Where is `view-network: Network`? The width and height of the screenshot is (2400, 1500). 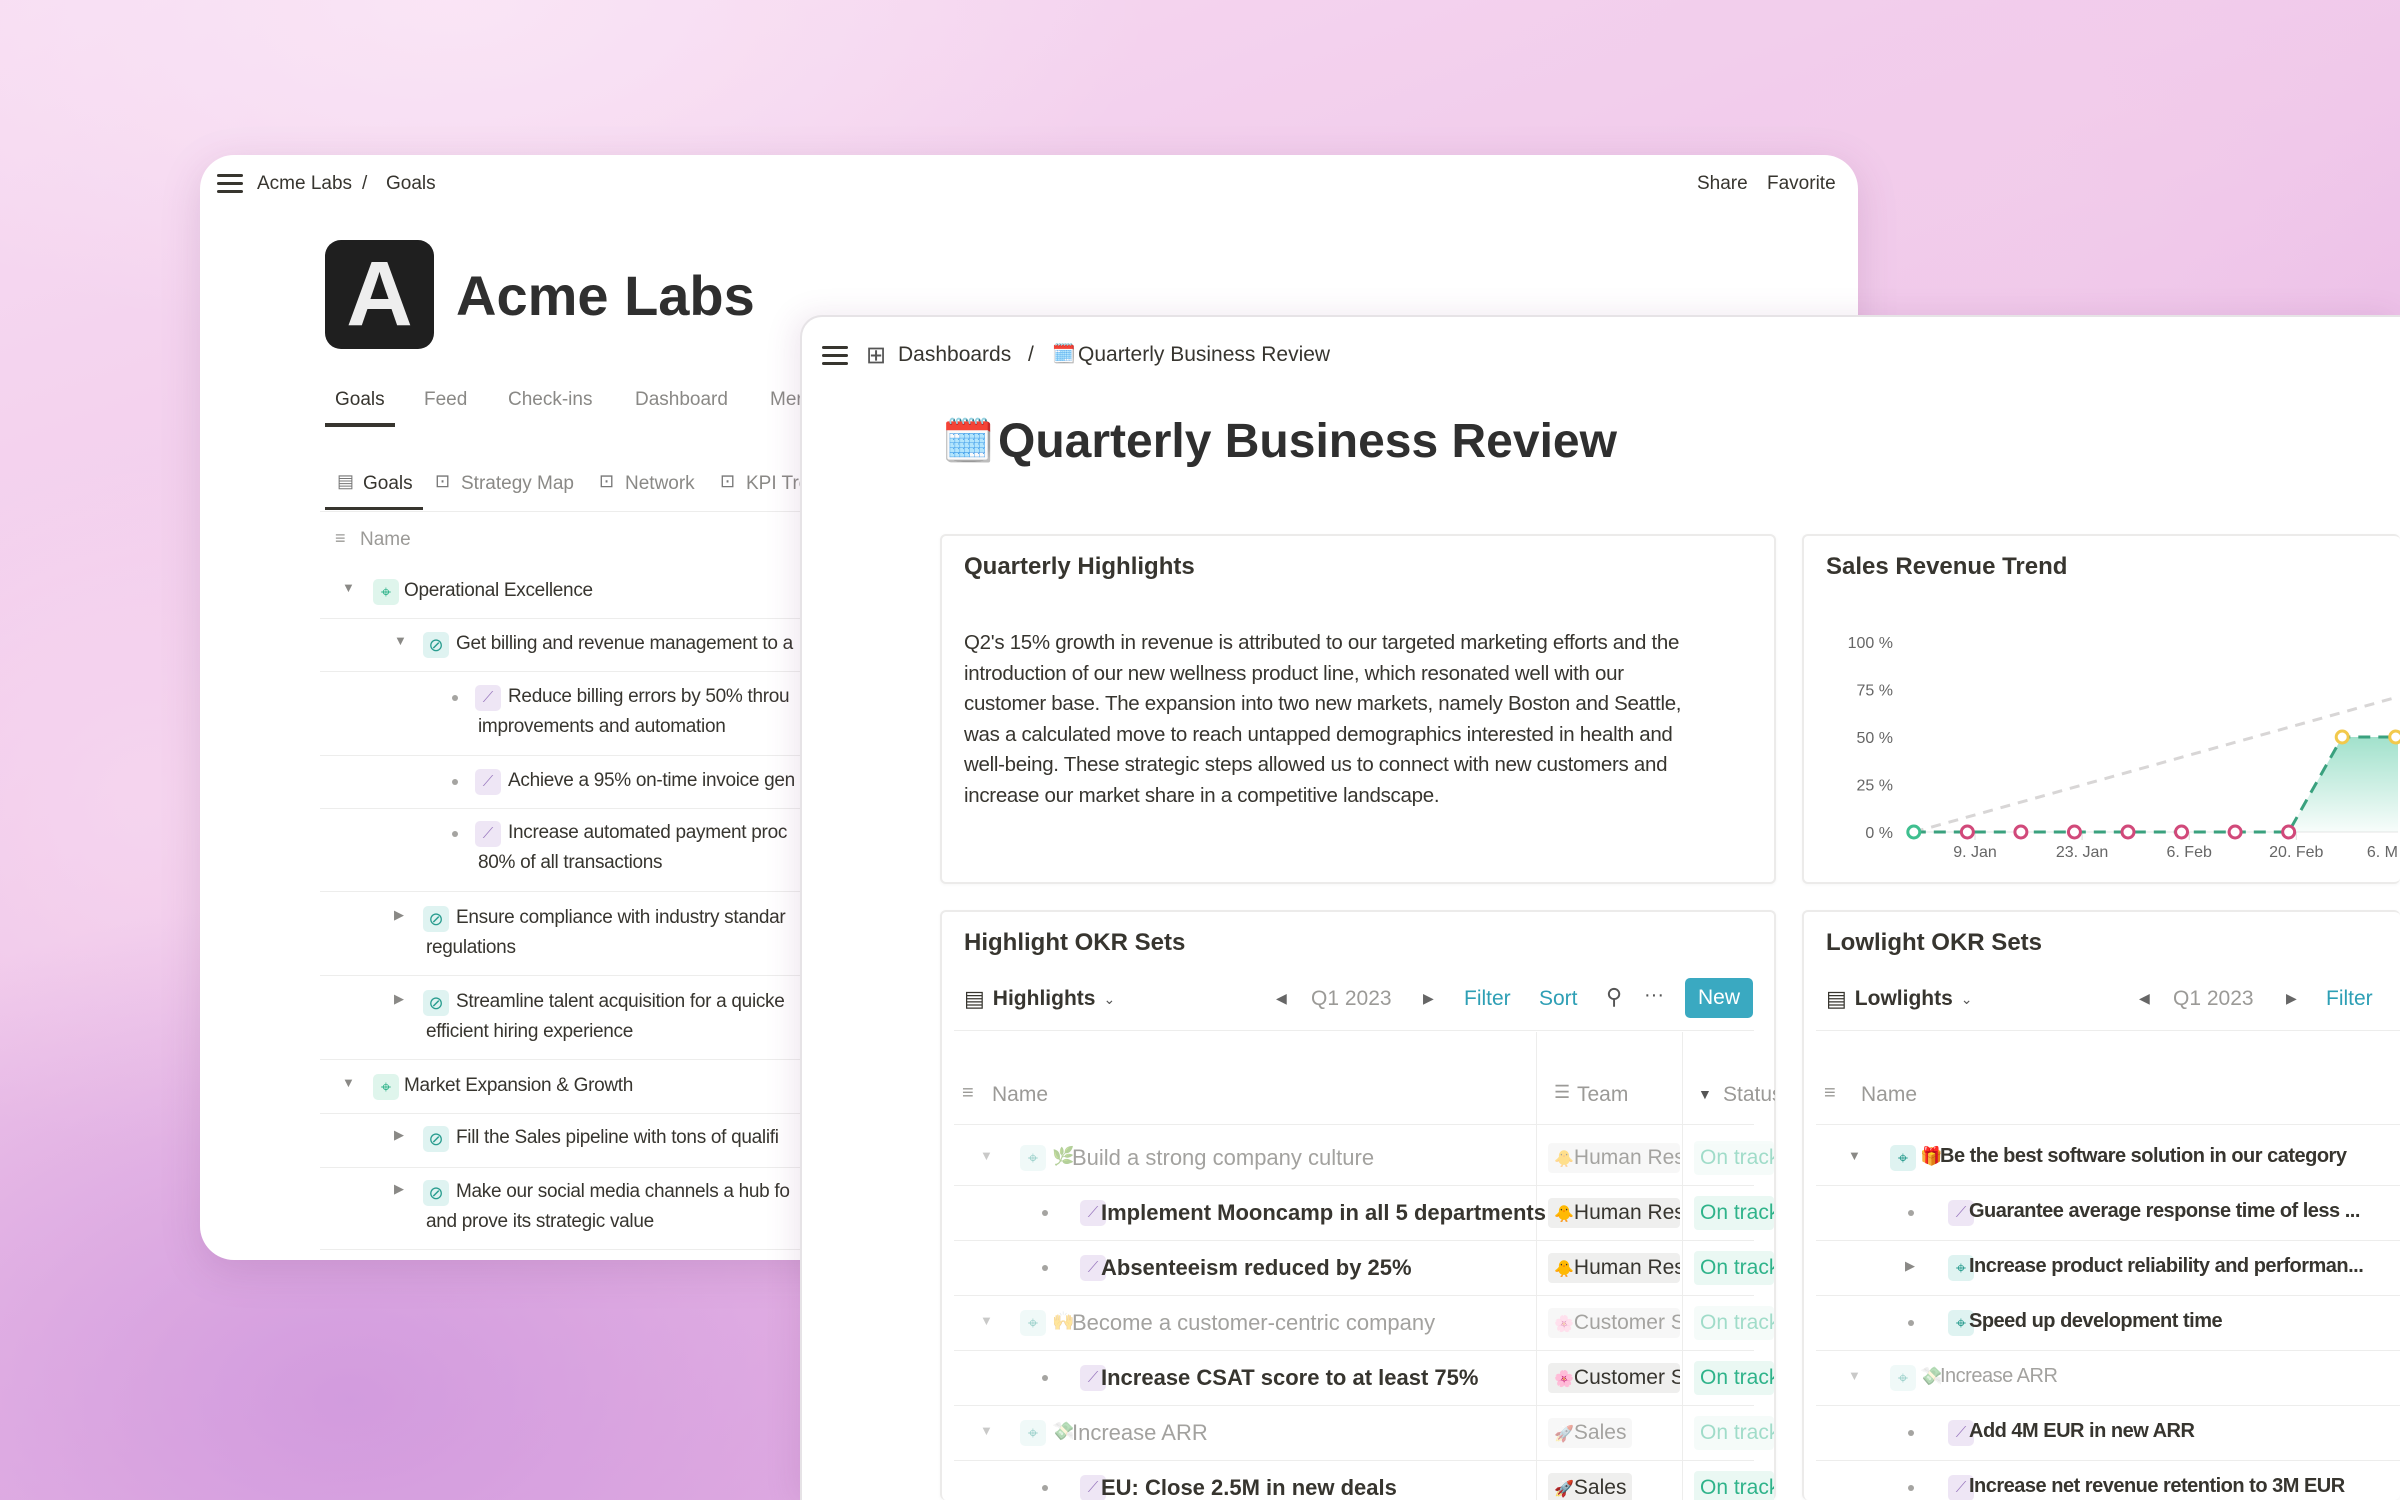 view-network: Network is located at coordinates (660, 483).